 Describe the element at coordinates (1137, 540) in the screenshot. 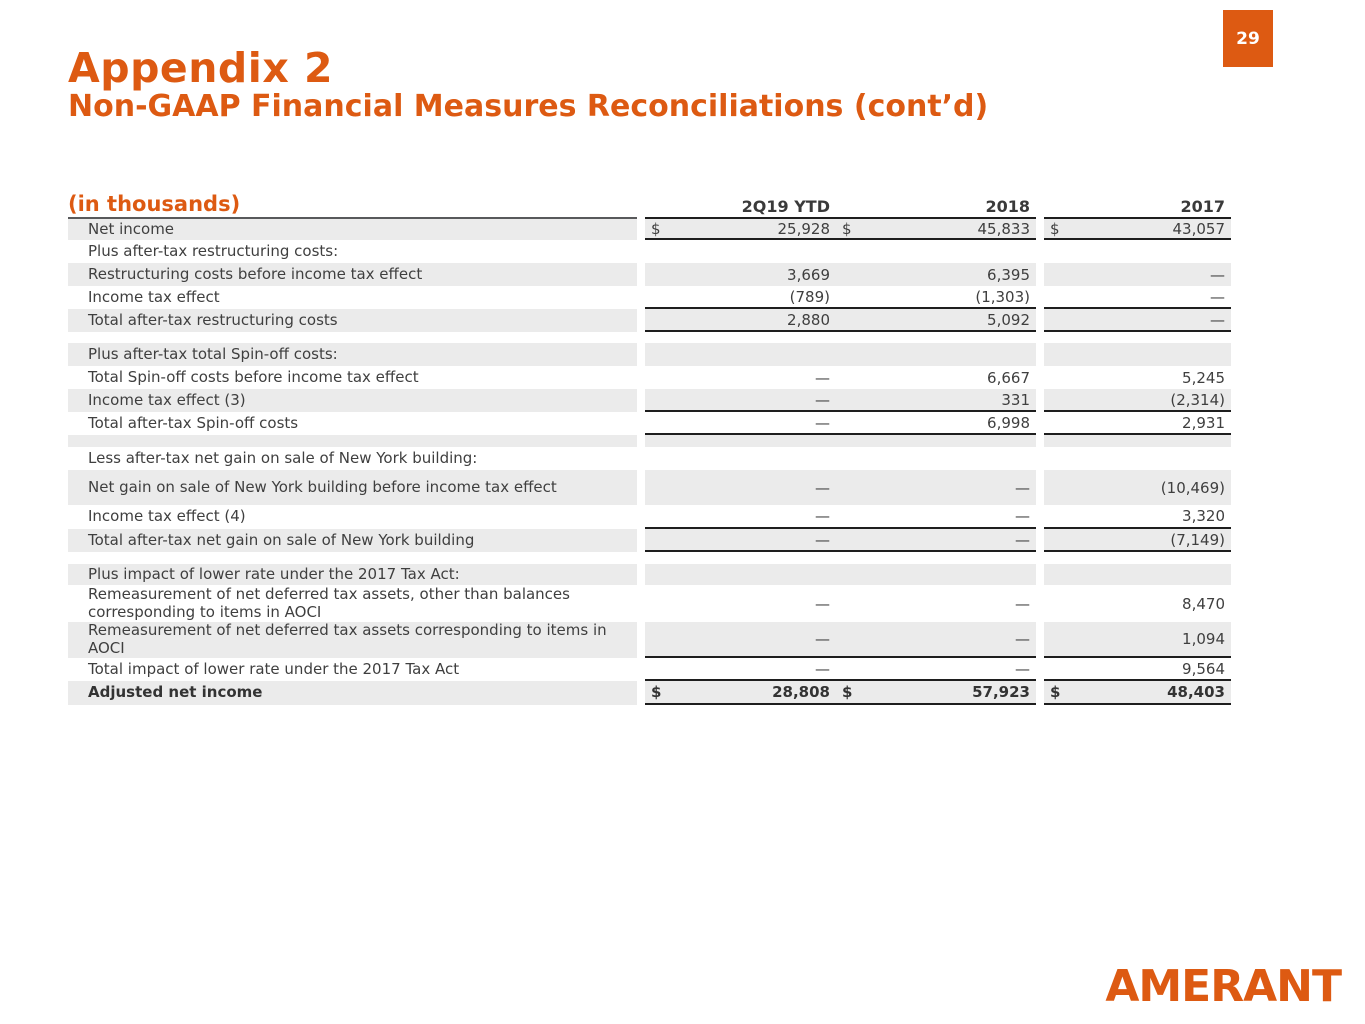

I see `values-2017: (7,149)` at that location.